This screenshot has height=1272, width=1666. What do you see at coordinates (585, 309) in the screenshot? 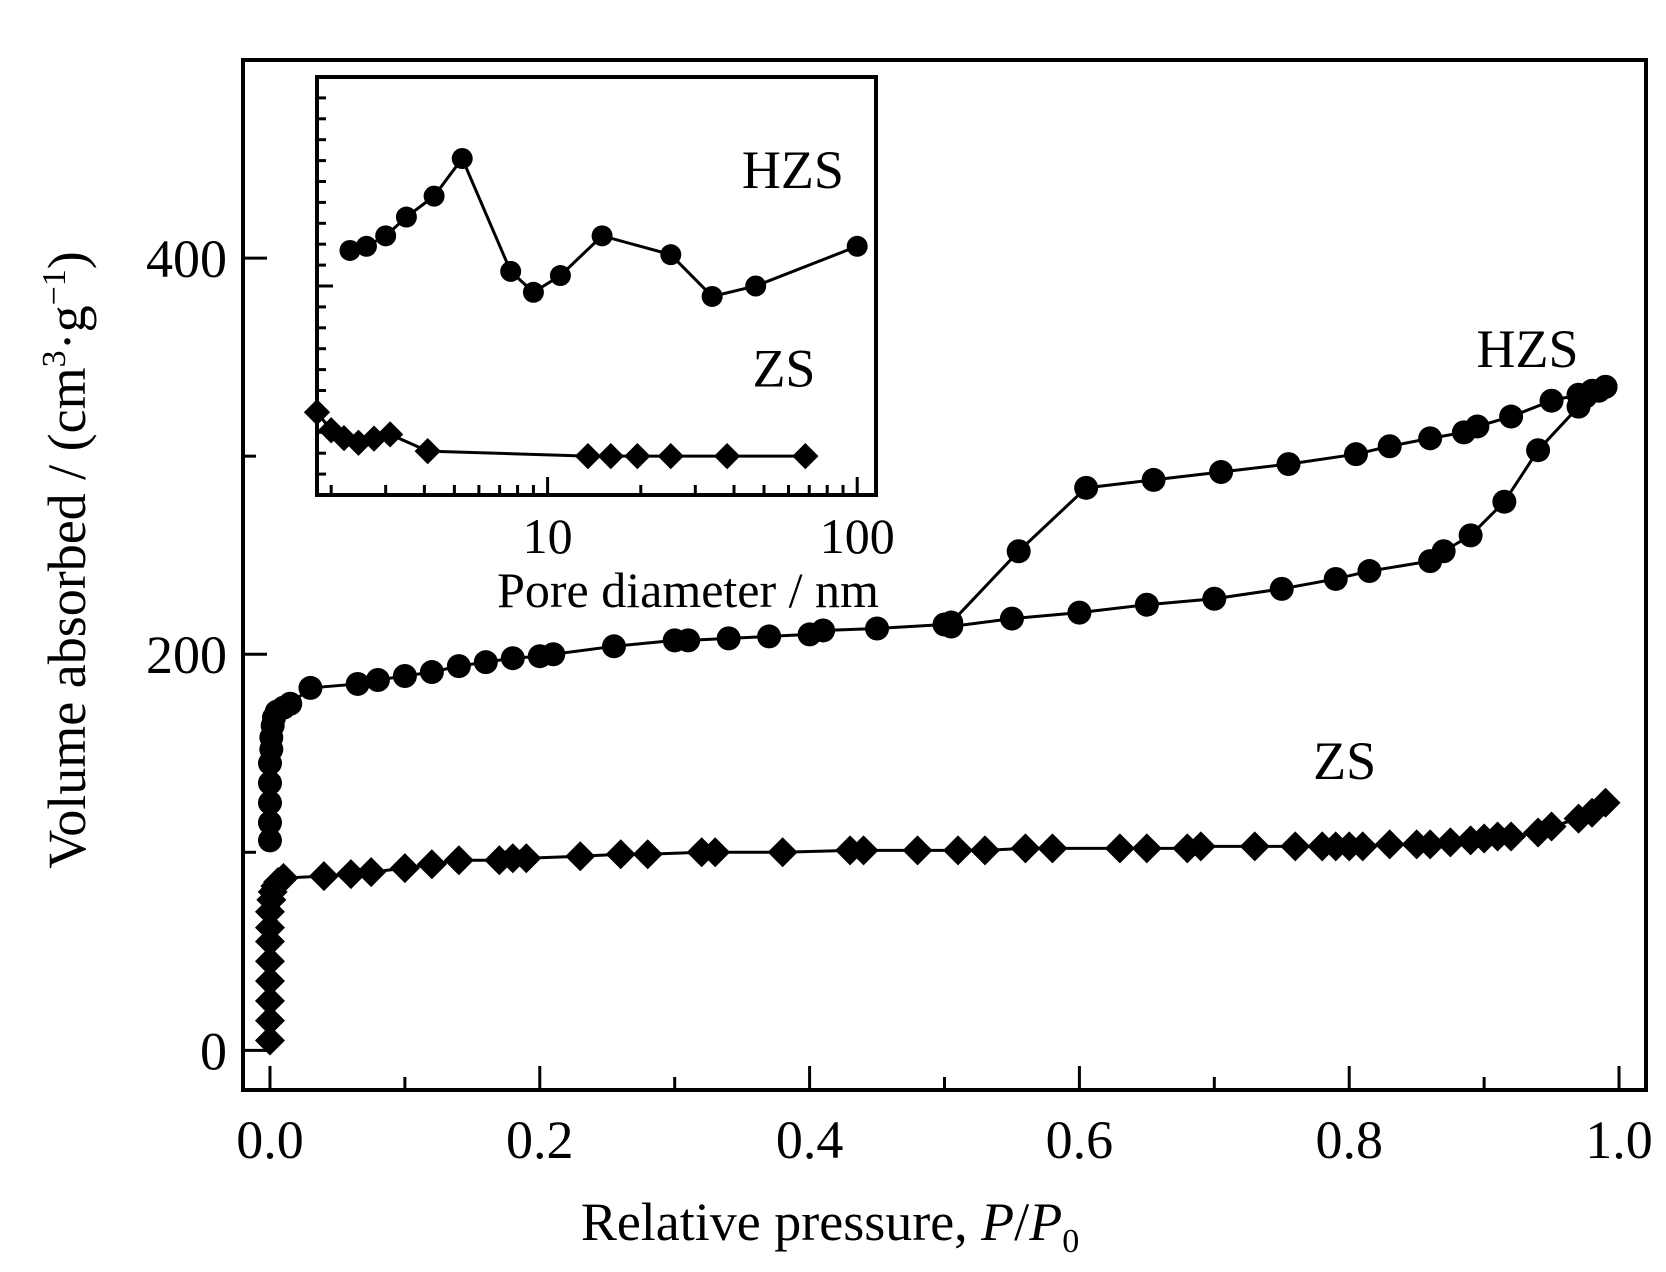
I see `inset-series-group` at bounding box center [585, 309].